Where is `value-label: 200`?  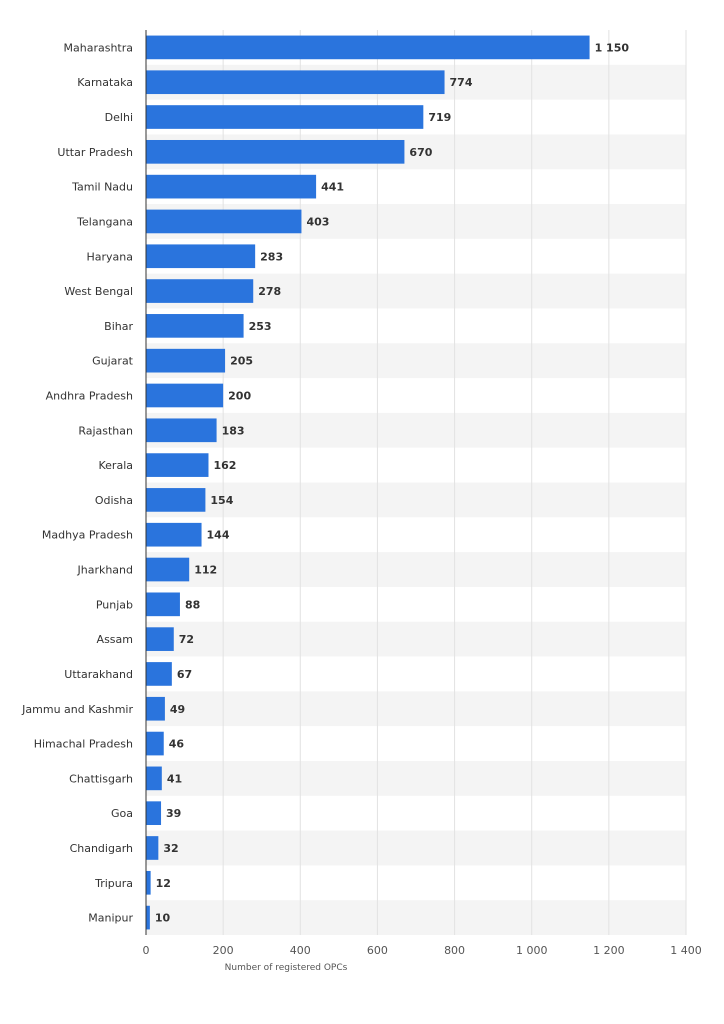
value-label: 200 is located at coordinates (239, 395).